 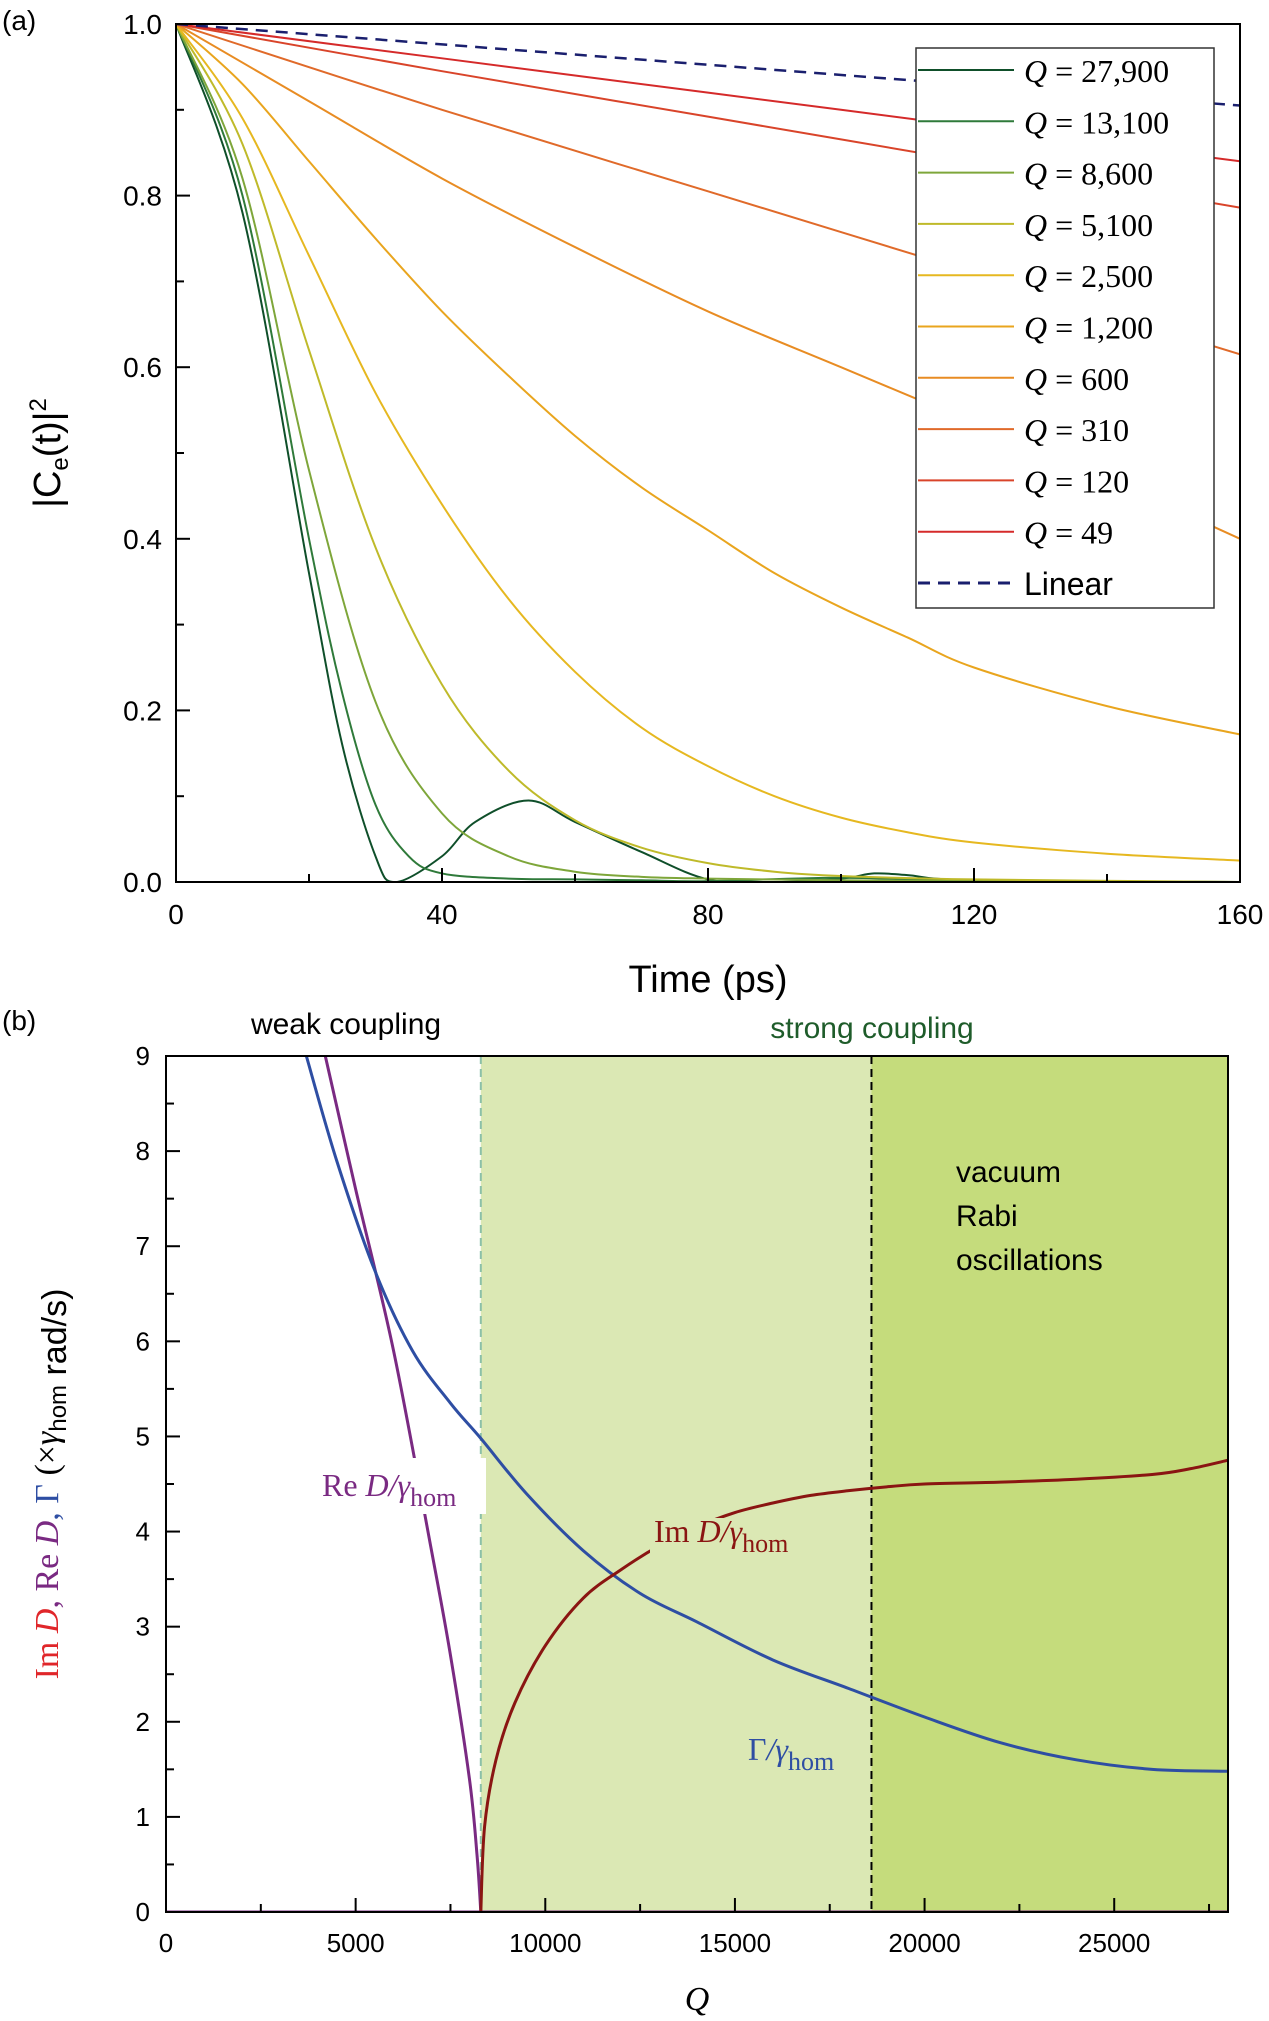 I want to click on x-tick-label-a: 40, so click(x=441, y=914).